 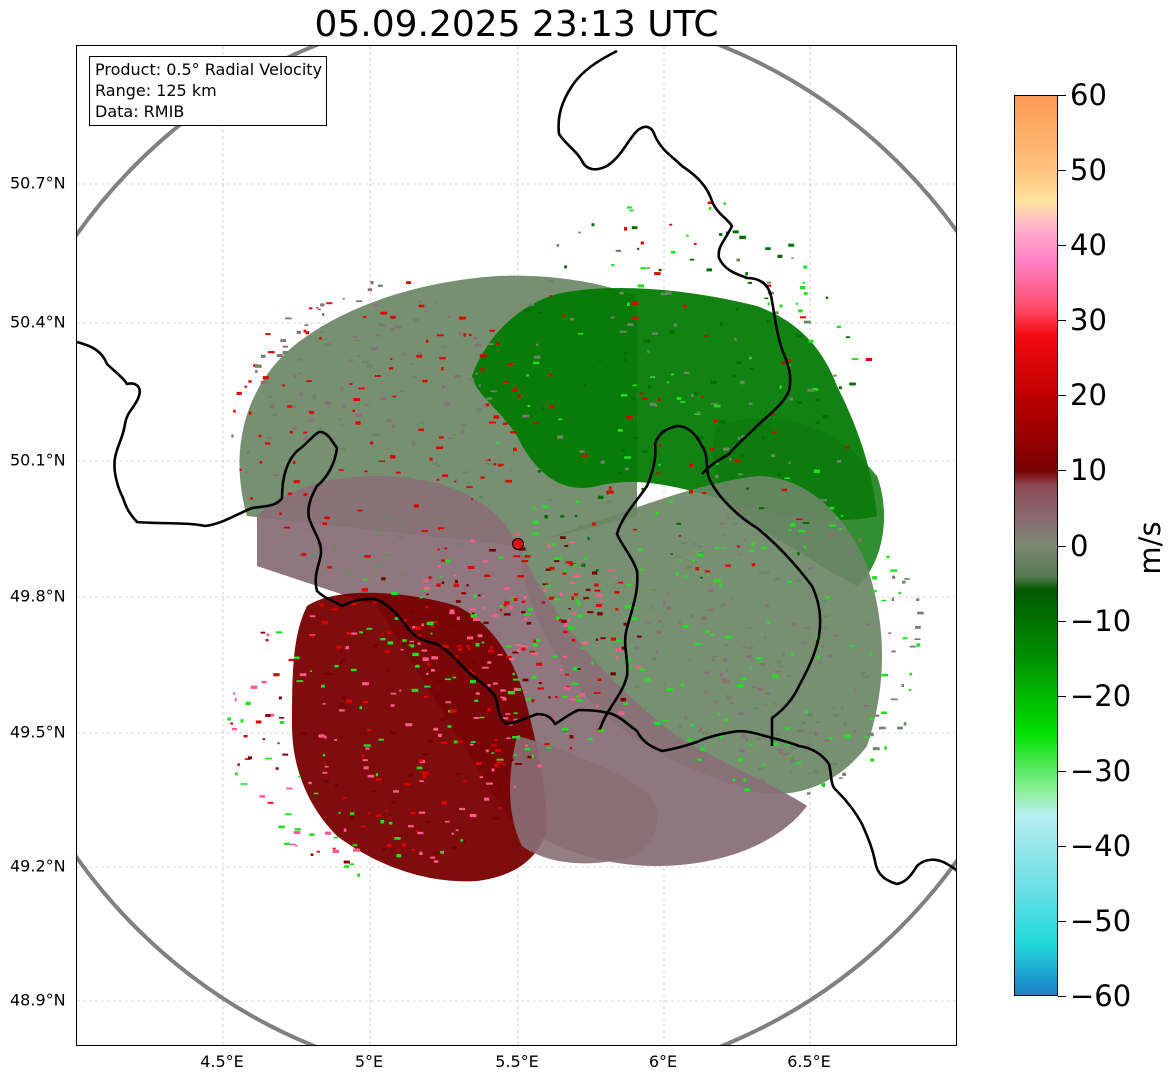 I want to click on colorbar-tick-label: 20, so click(x=1088, y=395).